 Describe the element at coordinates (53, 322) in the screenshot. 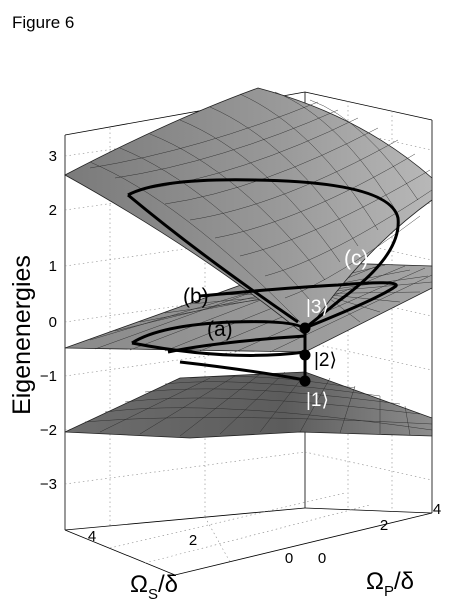

I see `z-tick-0: 0` at that location.